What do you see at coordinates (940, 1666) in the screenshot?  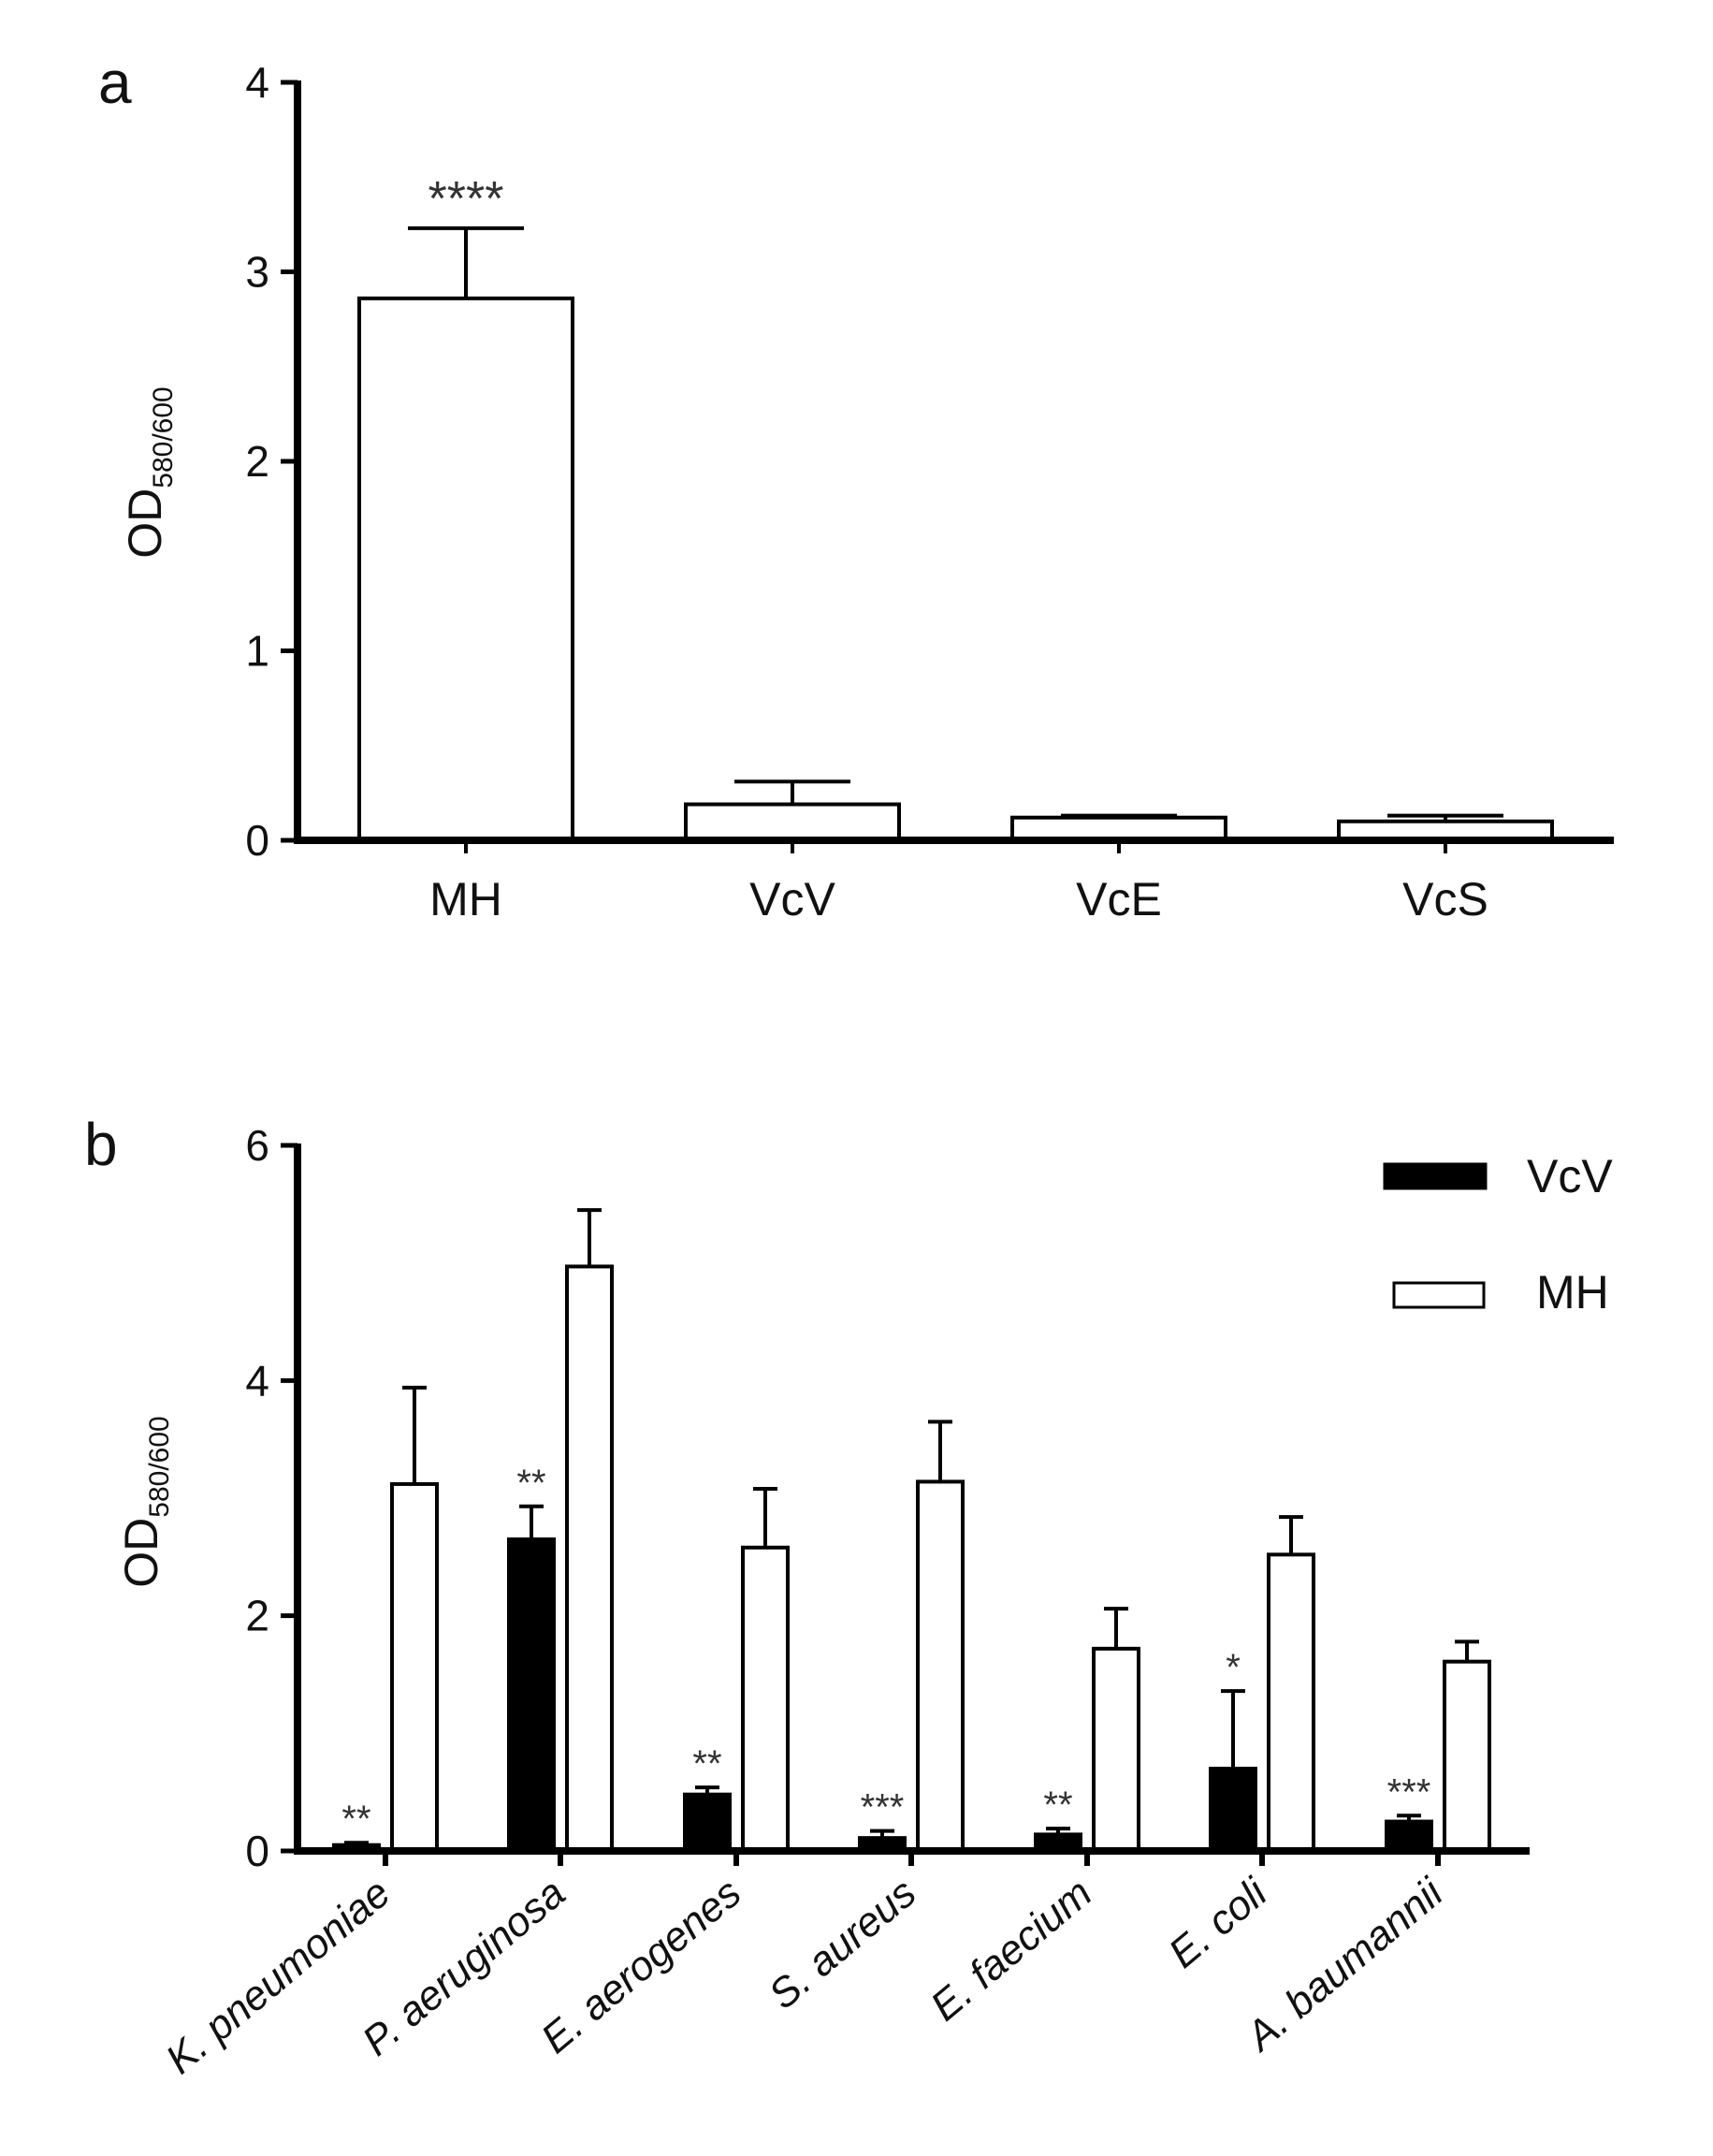 I see `bar-s-aureus-mh` at bounding box center [940, 1666].